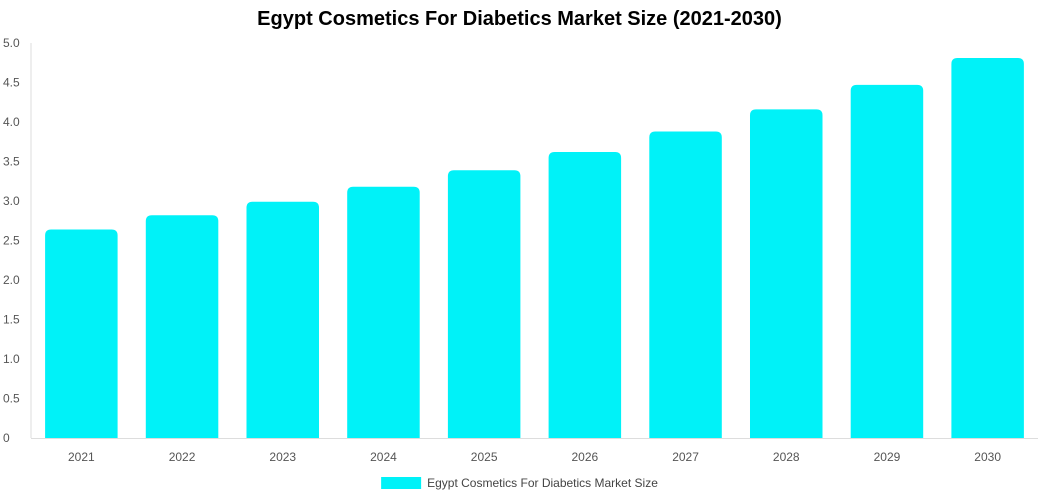 This screenshot has height=500, width=1039. I want to click on x-tick-label: 2023, so click(282, 457).